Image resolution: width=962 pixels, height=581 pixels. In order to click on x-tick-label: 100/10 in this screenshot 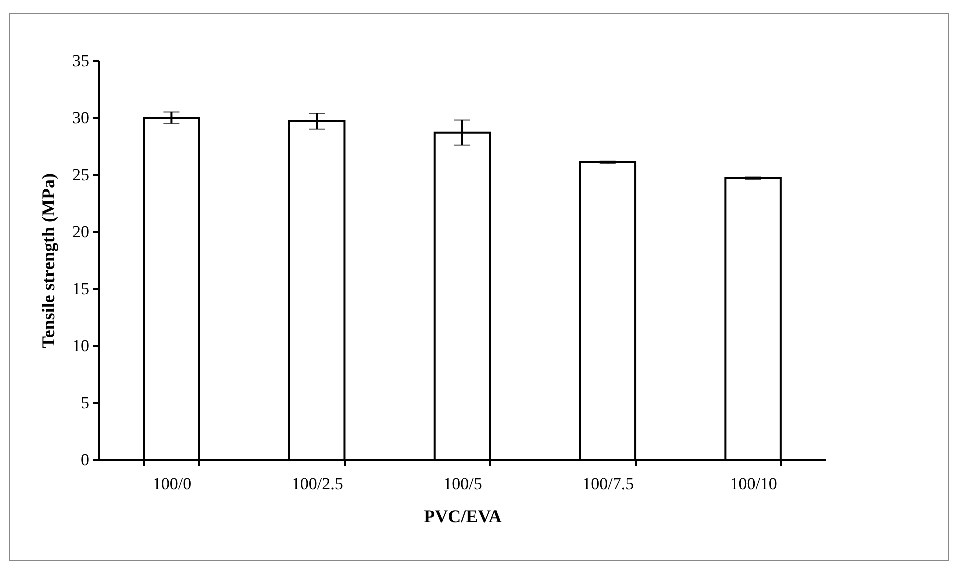, I will do `click(754, 484)`.